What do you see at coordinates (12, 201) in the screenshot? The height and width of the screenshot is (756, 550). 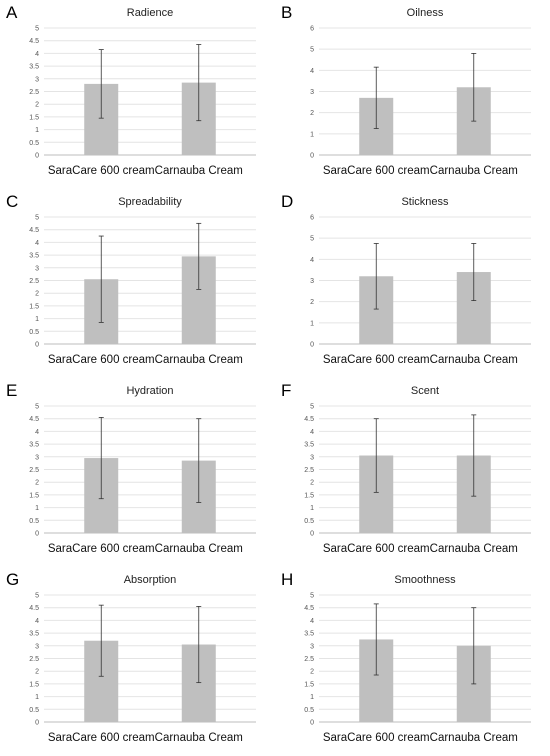 I see `panel-letter: C` at bounding box center [12, 201].